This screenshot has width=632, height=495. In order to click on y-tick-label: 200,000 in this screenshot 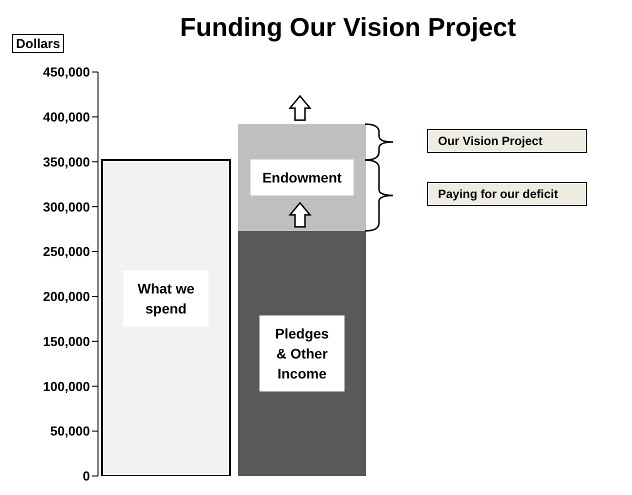, I will do `click(66, 296)`.